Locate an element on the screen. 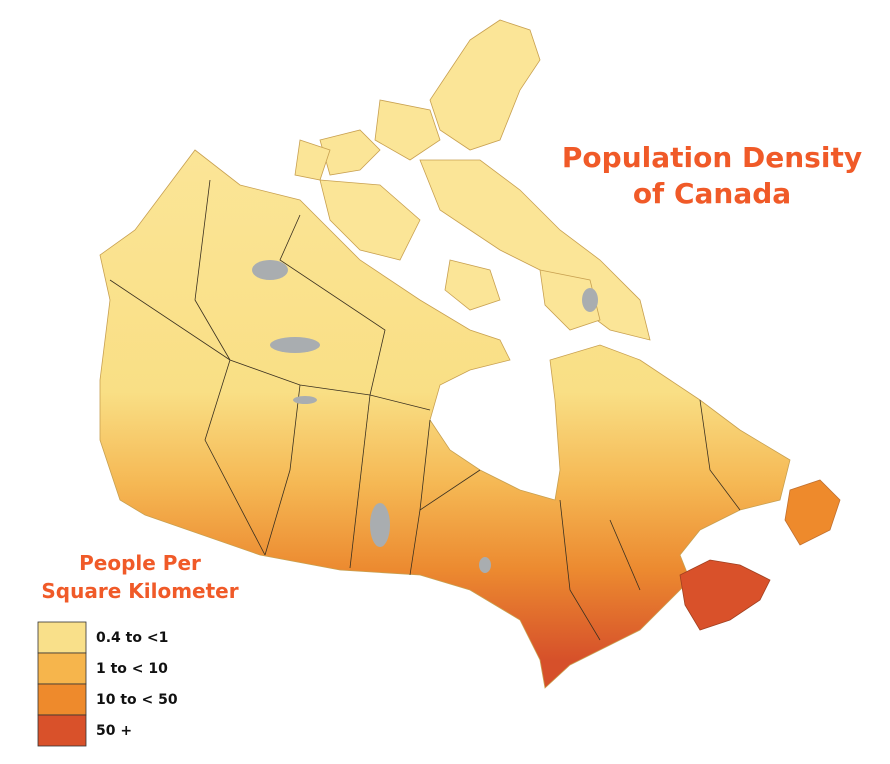 This screenshot has height=764, width=890. legend-label: 50 + is located at coordinates (114, 731).